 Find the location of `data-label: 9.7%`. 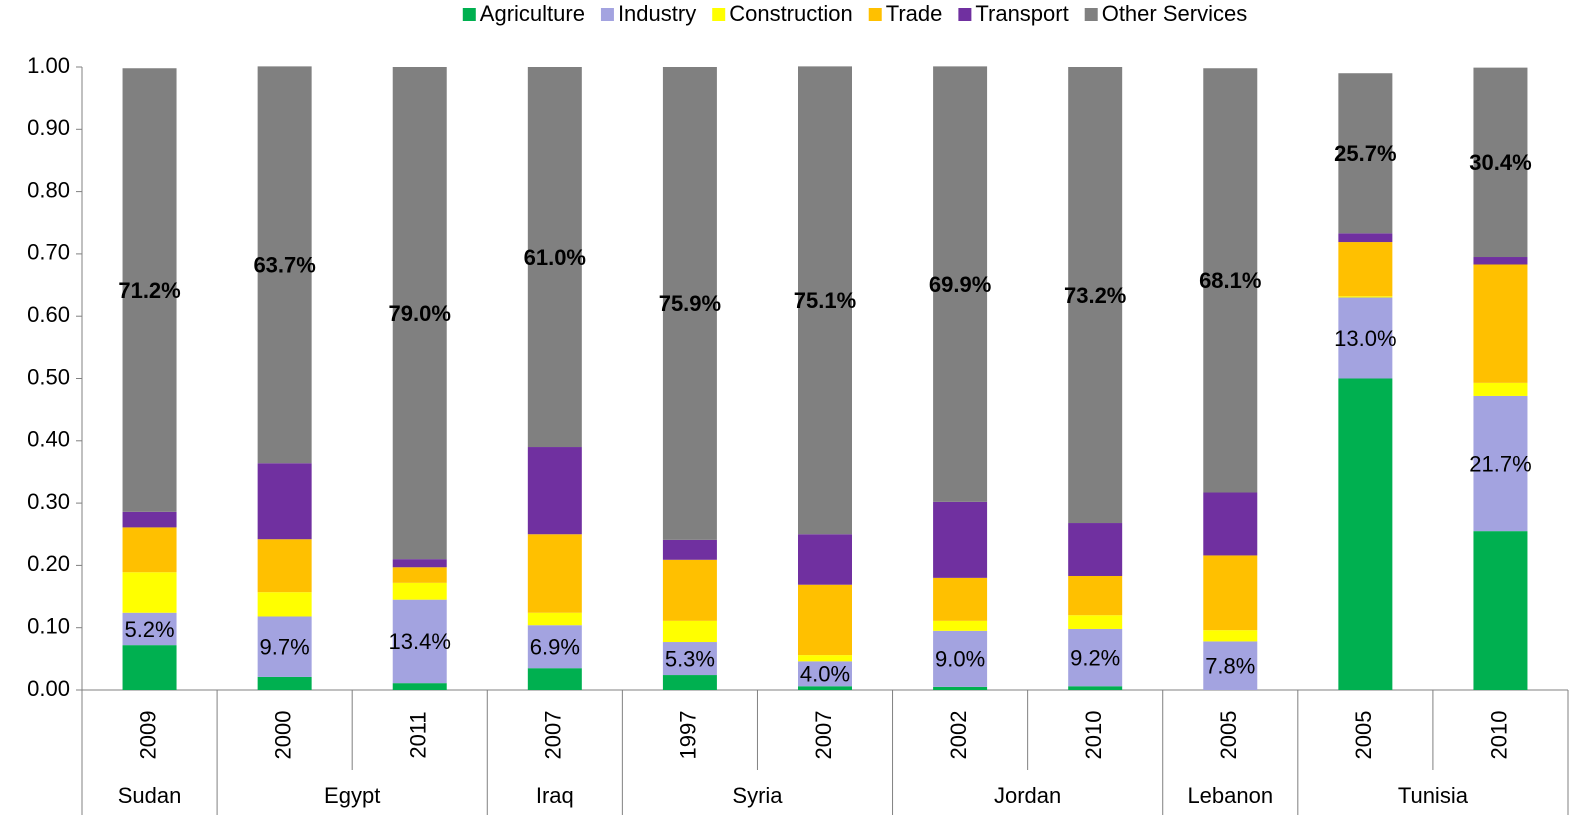

data-label: 9.7% is located at coordinates (285, 647).